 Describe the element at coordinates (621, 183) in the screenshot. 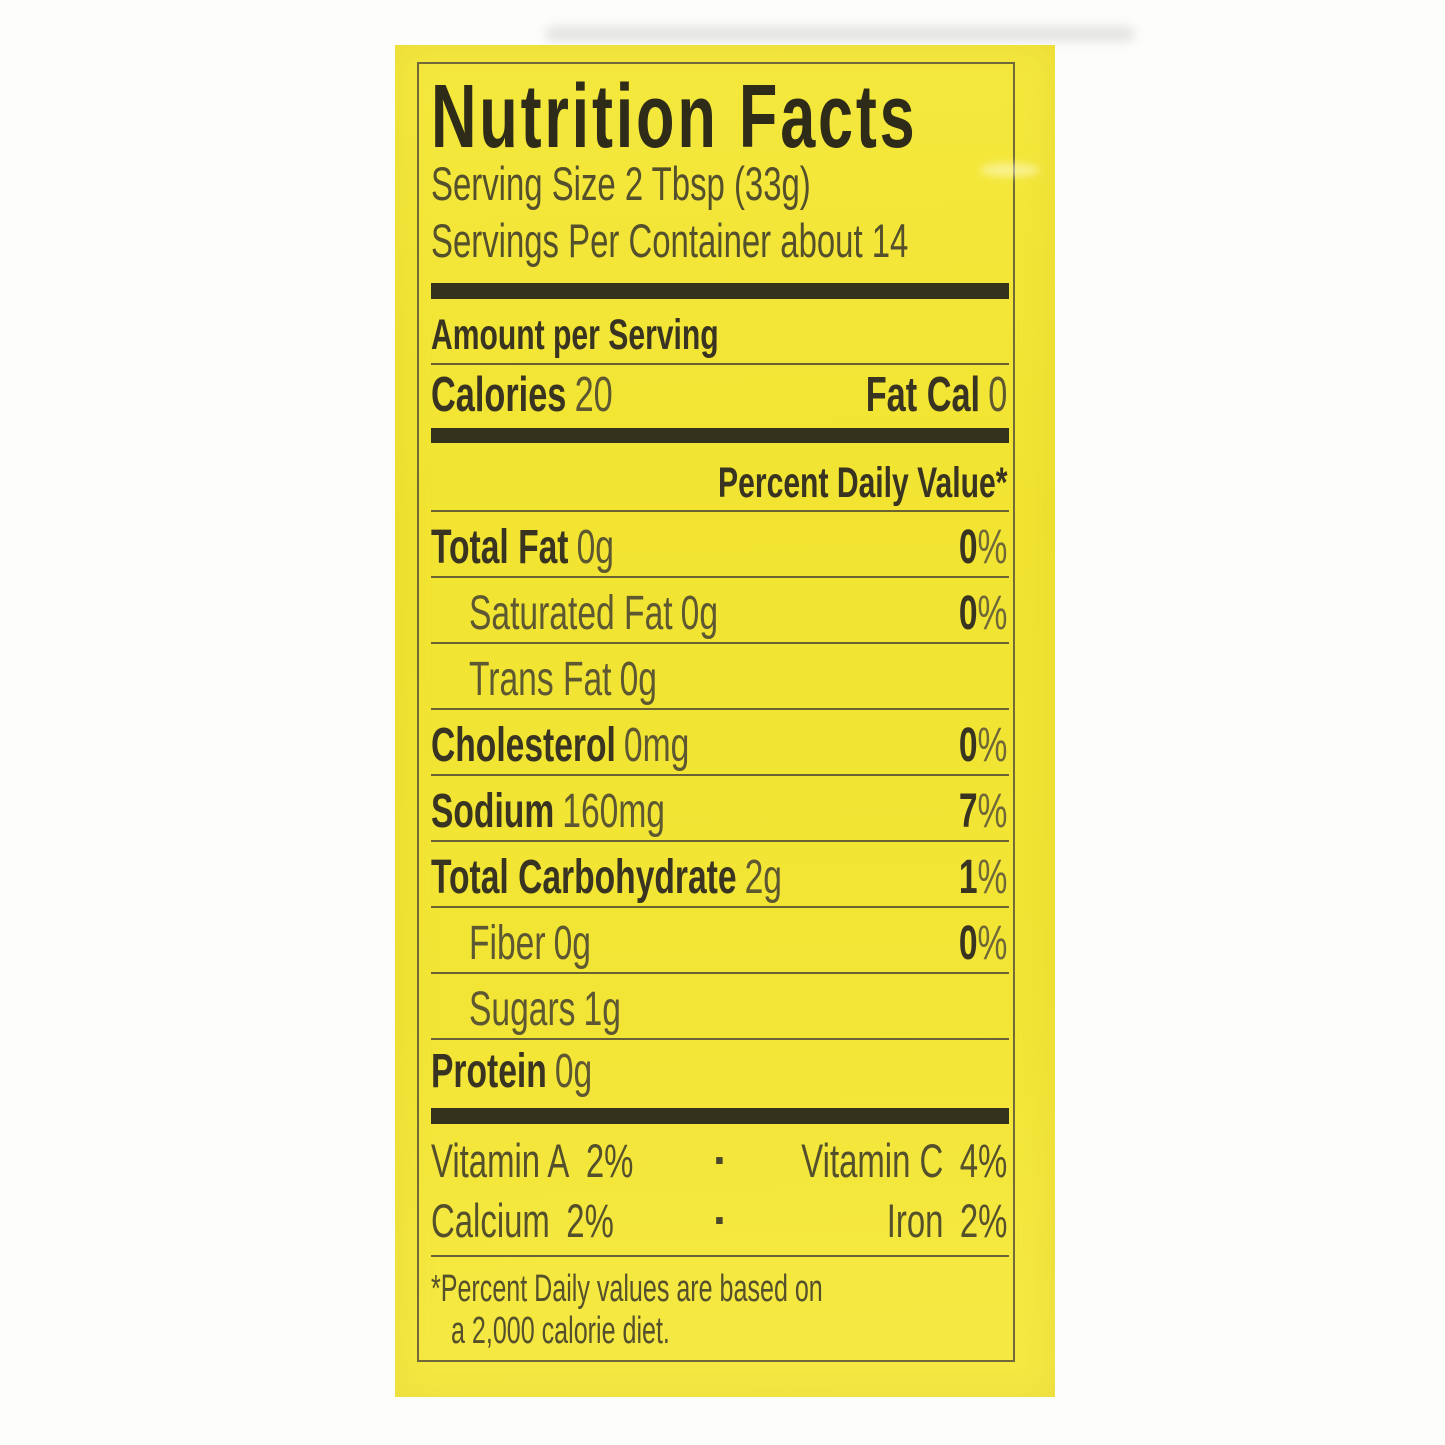

I see `serving-size-text: Serving Size 2 Tbsp (33g)` at that location.